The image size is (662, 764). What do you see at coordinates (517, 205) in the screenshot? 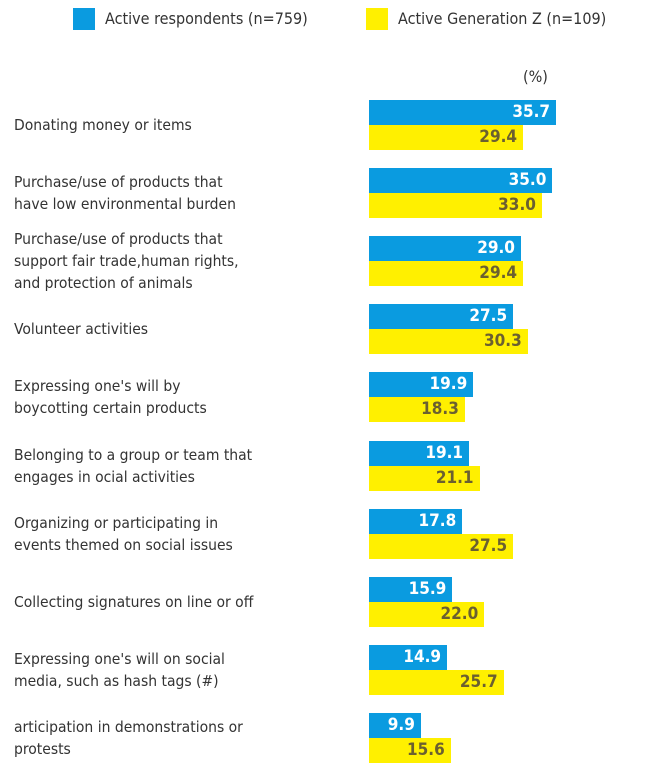
I see `value-label: 33.0` at bounding box center [517, 205].